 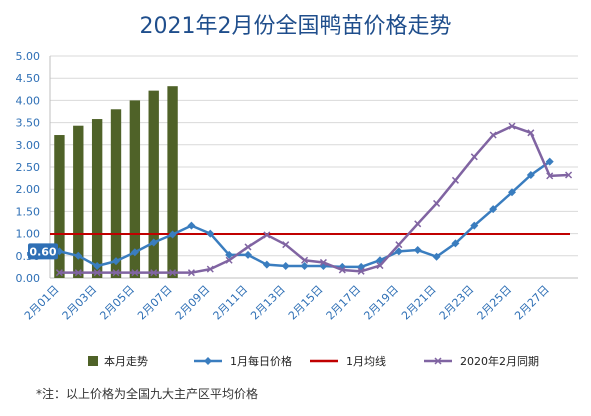 What do you see at coordinates (532, 303) in the screenshot?
I see `x-tick-label: 2月27日` at bounding box center [532, 303].